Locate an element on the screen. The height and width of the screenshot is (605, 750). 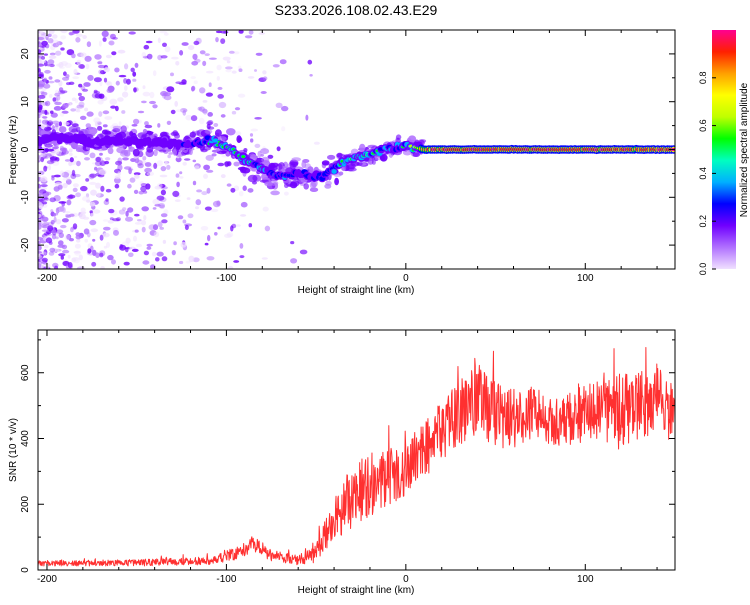
x-tick-label: 100 is located at coordinates (585, 278).